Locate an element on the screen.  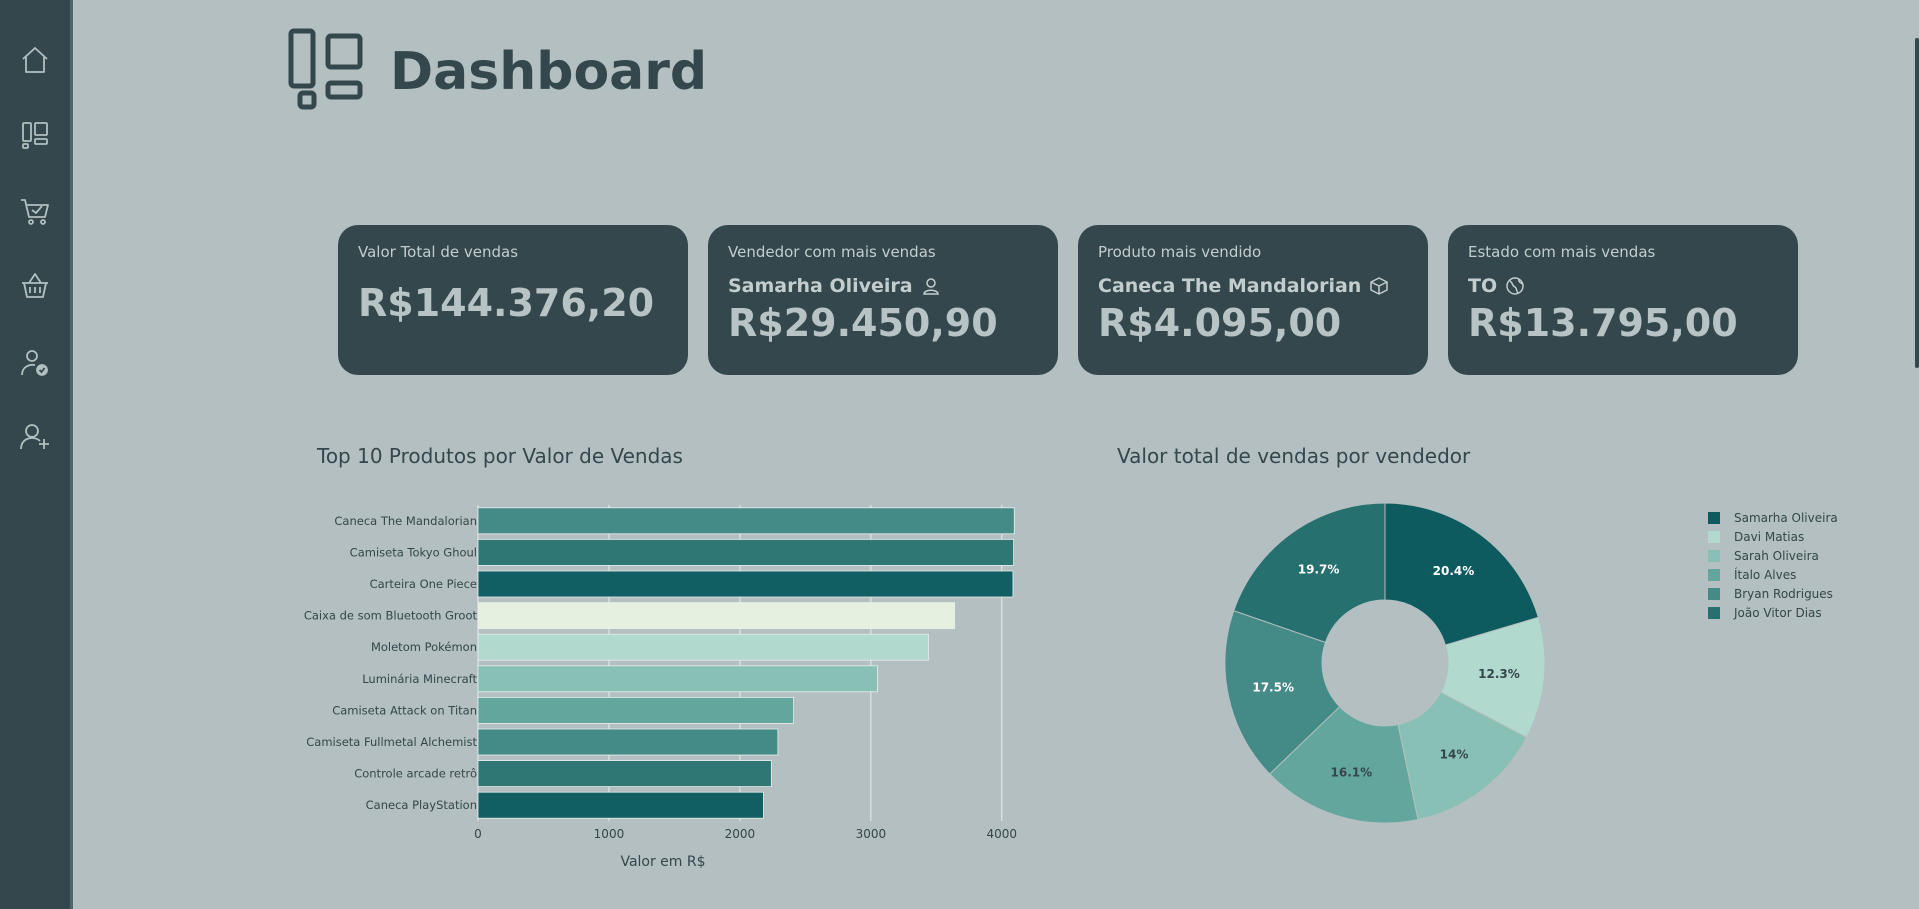
pie-slice-label: 14% is located at coordinates (1454, 754).